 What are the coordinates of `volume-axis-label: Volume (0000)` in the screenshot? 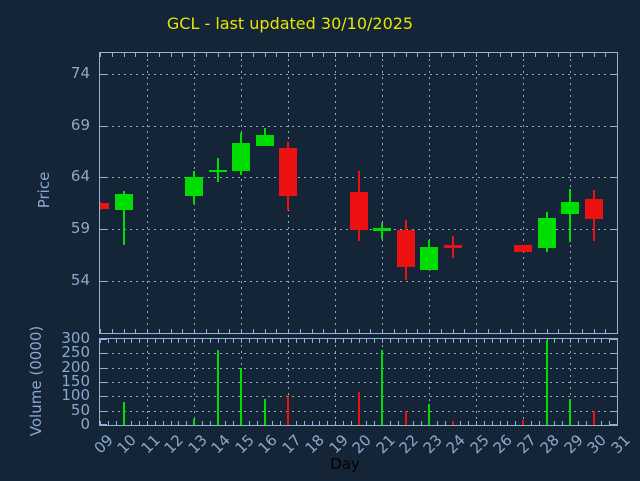 It's located at (36, 381).